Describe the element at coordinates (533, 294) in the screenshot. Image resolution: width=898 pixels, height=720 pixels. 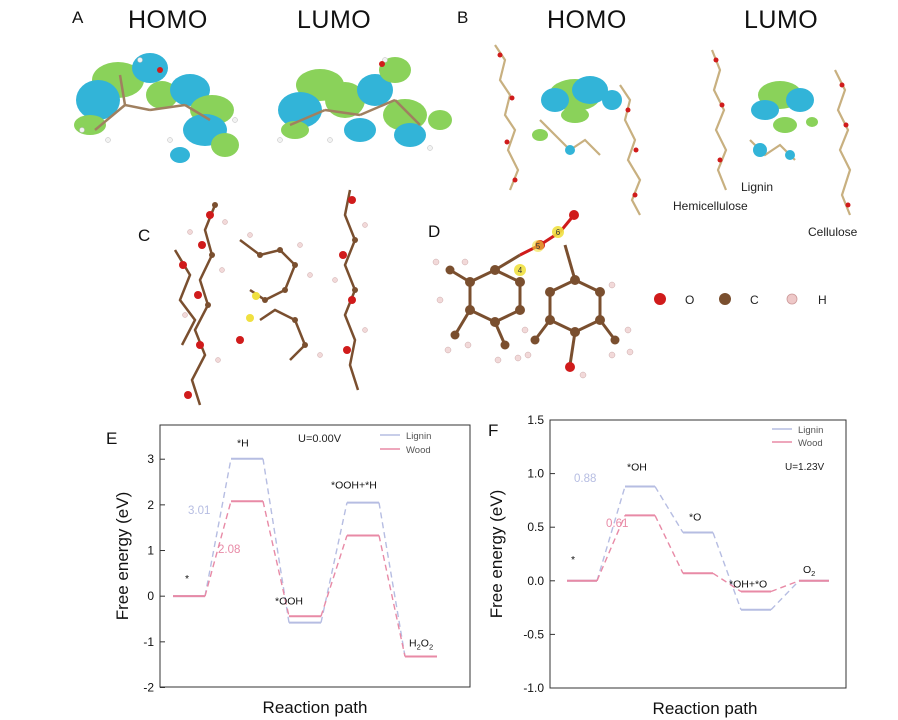
I see `molecule-dimer-d` at that location.